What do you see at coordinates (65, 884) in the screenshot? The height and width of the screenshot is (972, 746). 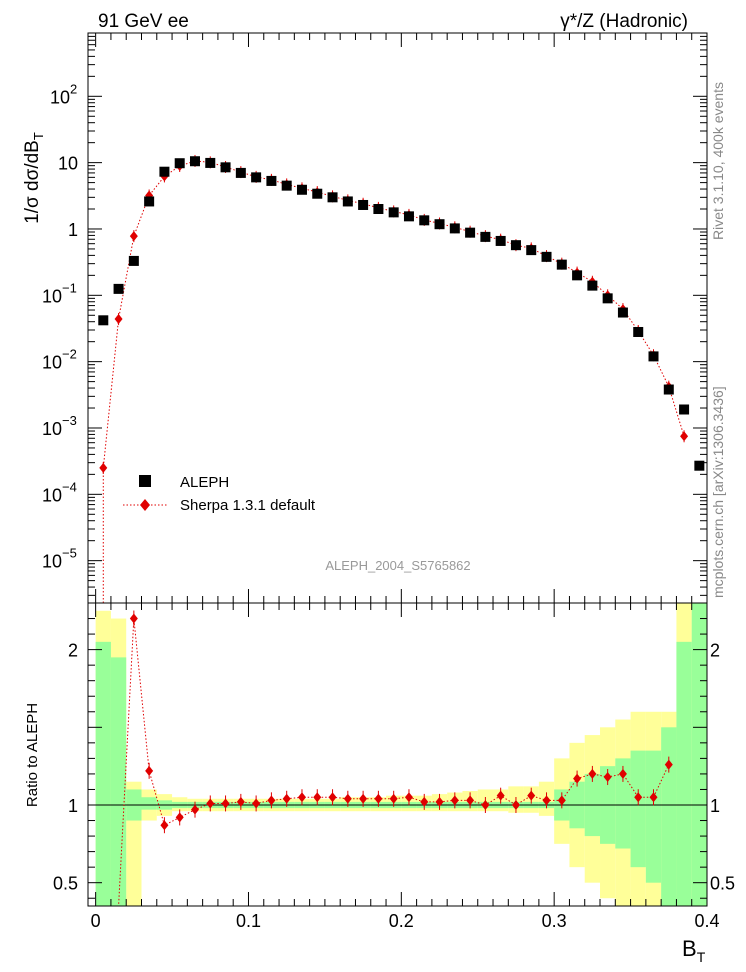 I see `ratio-tick-label-left: 0.5` at bounding box center [65, 884].